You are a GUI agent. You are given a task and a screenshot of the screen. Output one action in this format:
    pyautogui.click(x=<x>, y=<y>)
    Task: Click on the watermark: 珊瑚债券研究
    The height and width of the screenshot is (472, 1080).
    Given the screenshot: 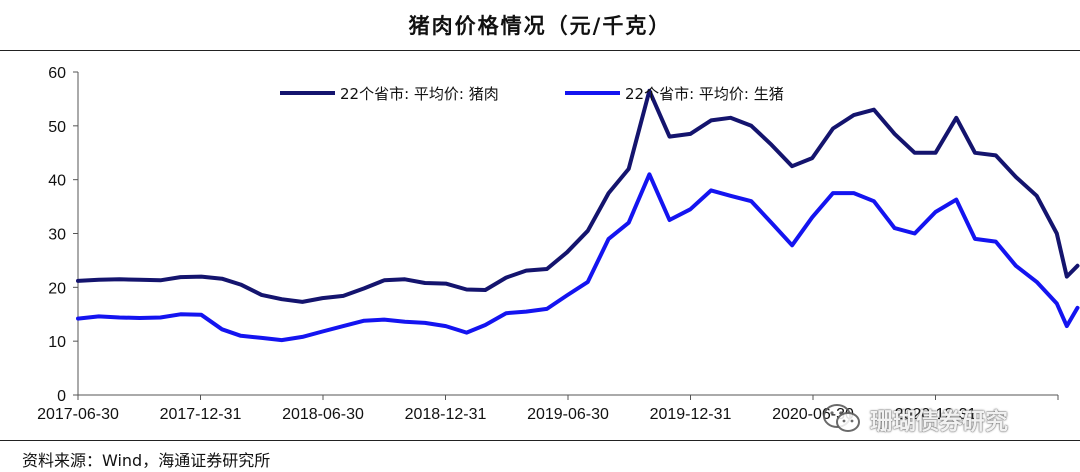 What is the action you would take?
    pyautogui.click(x=915, y=419)
    